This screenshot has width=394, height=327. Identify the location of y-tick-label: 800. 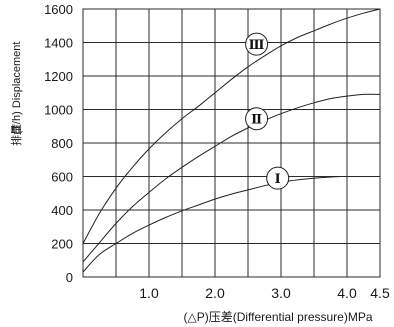
(62, 143).